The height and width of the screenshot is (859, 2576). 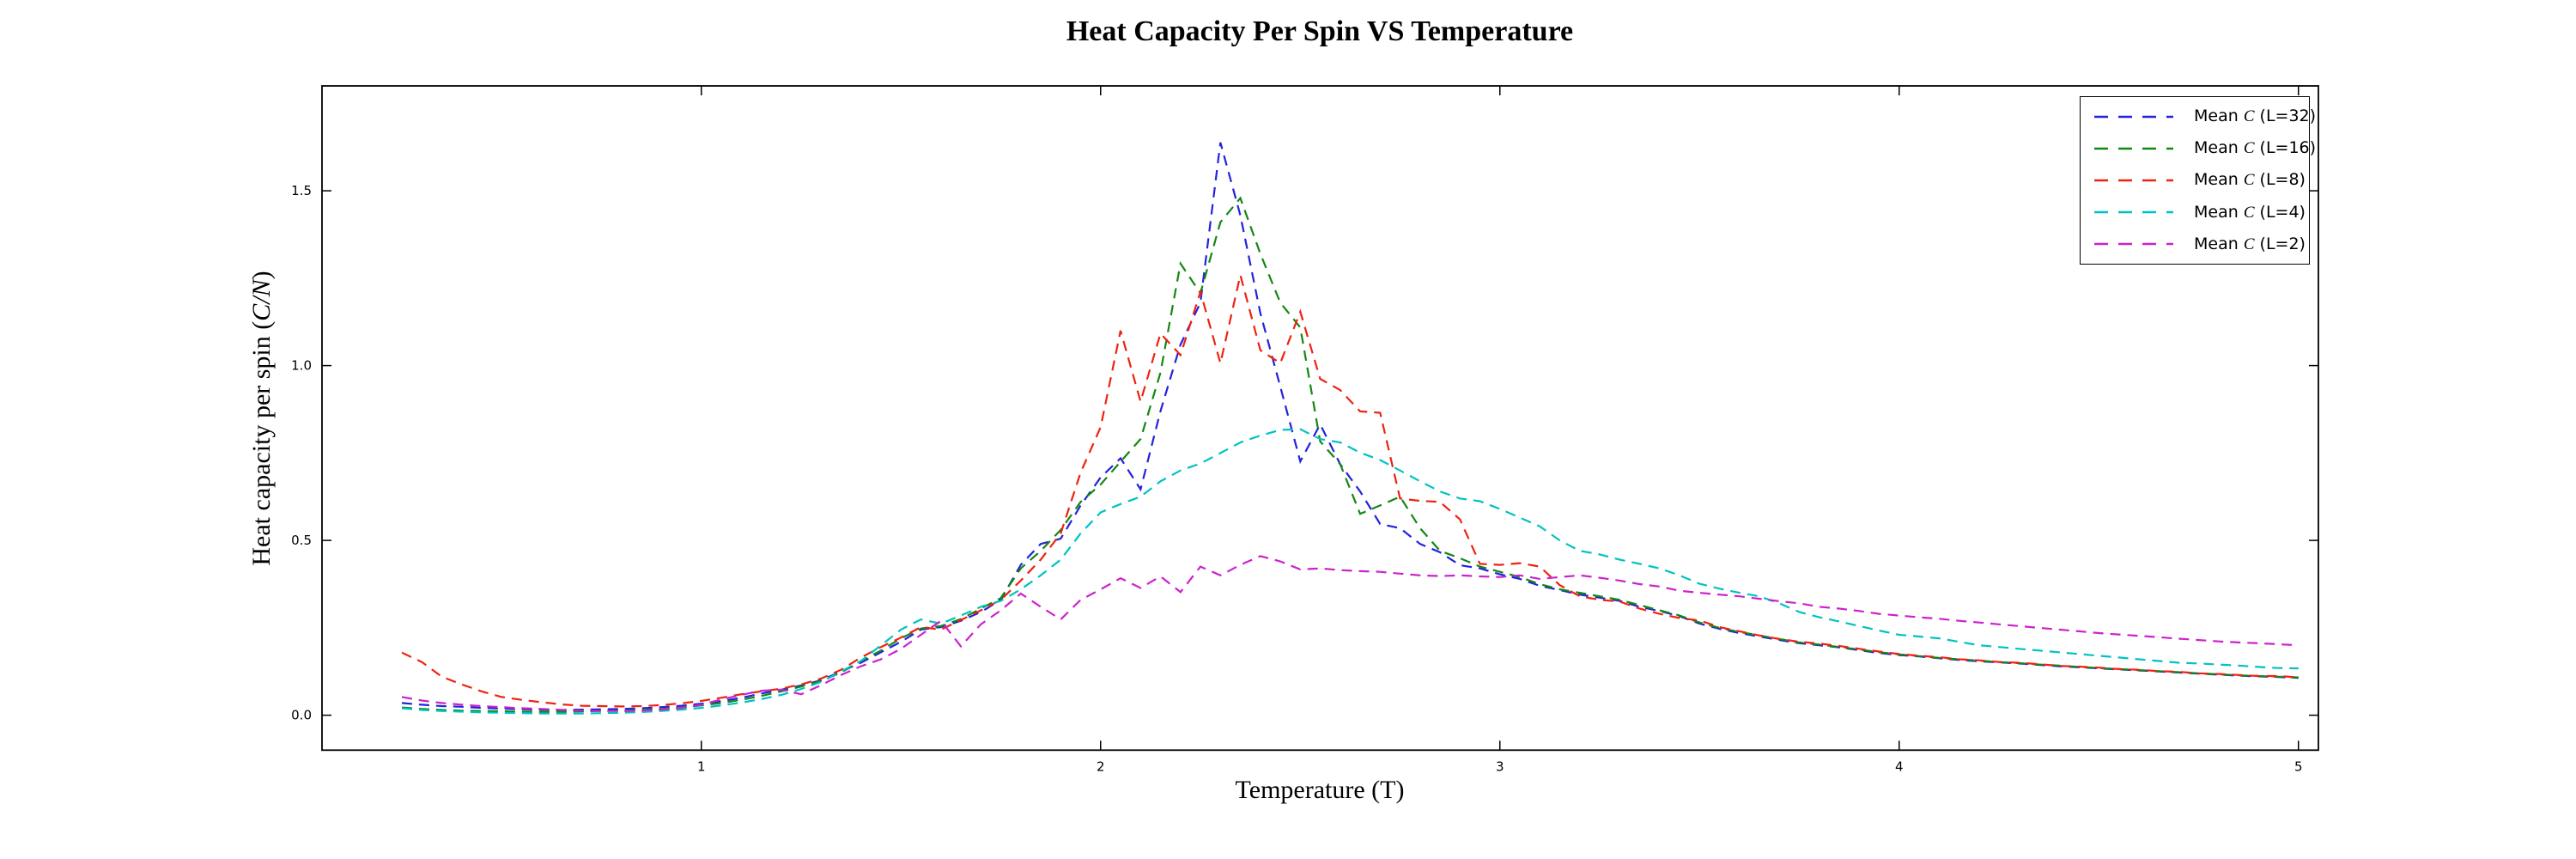 I want to click on y-axis-label: Heat capacity per spin (C/N), so click(x=261, y=418).